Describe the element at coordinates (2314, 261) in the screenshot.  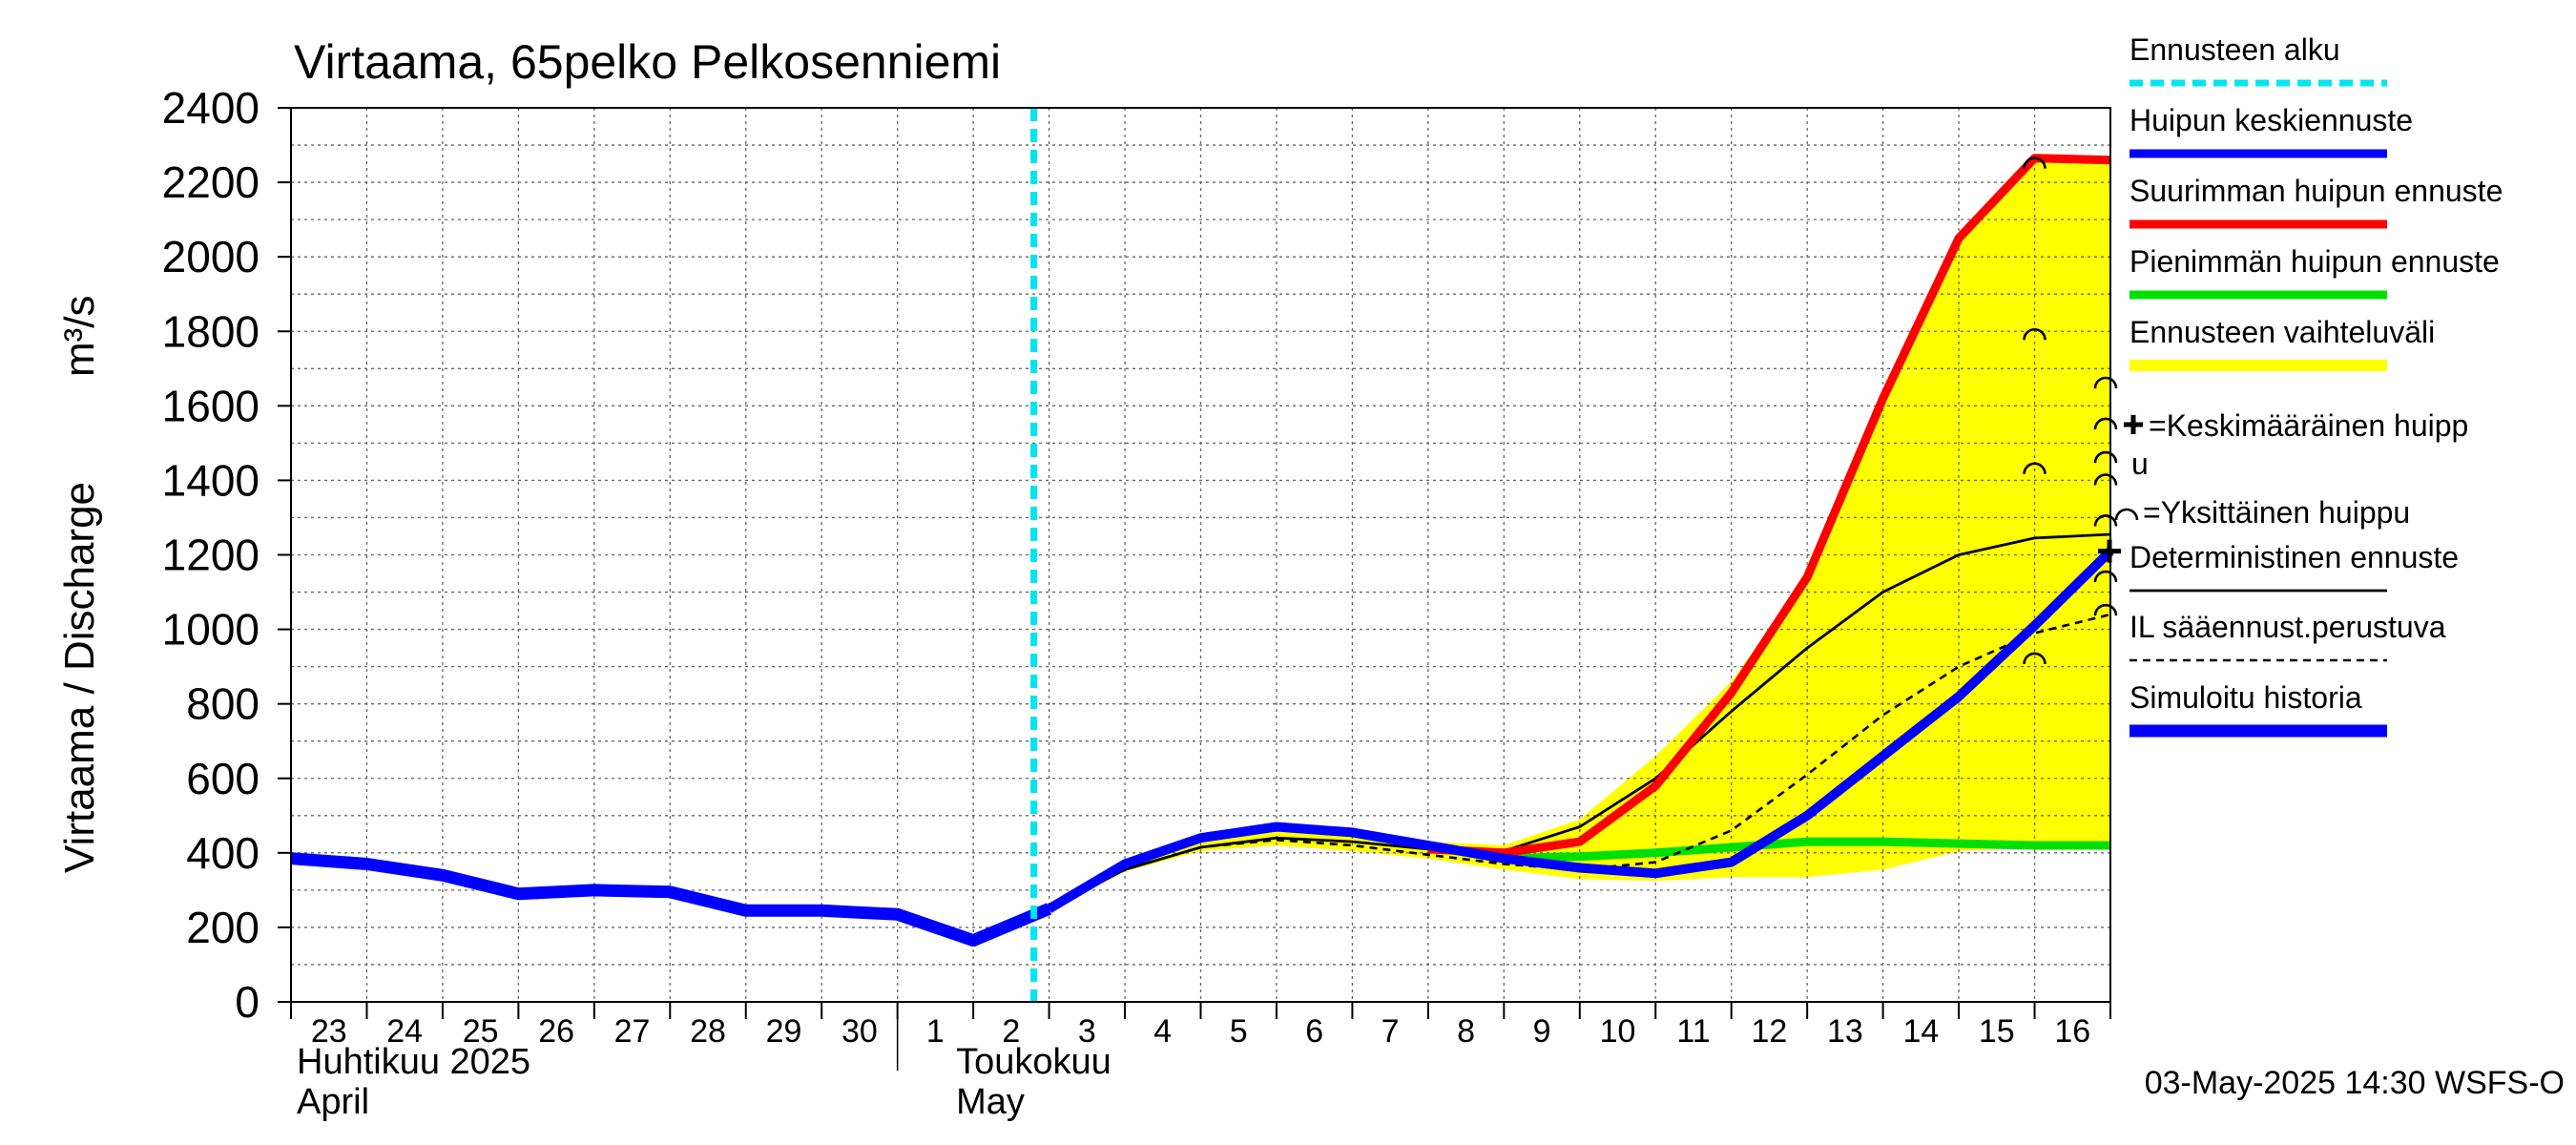
I see `legend-label-peak-min: Pienimmän huipun ennuste` at that location.